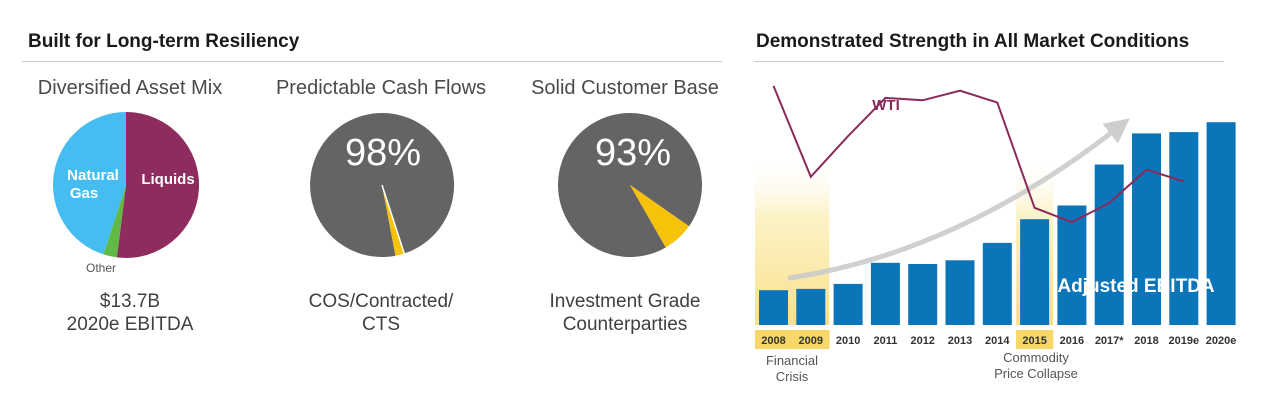 Image resolution: width=1280 pixels, height=416 pixels. Describe the element at coordinates (625, 88) in the screenshot. I see `customer-base-title: Solid Customer Base` at that location.